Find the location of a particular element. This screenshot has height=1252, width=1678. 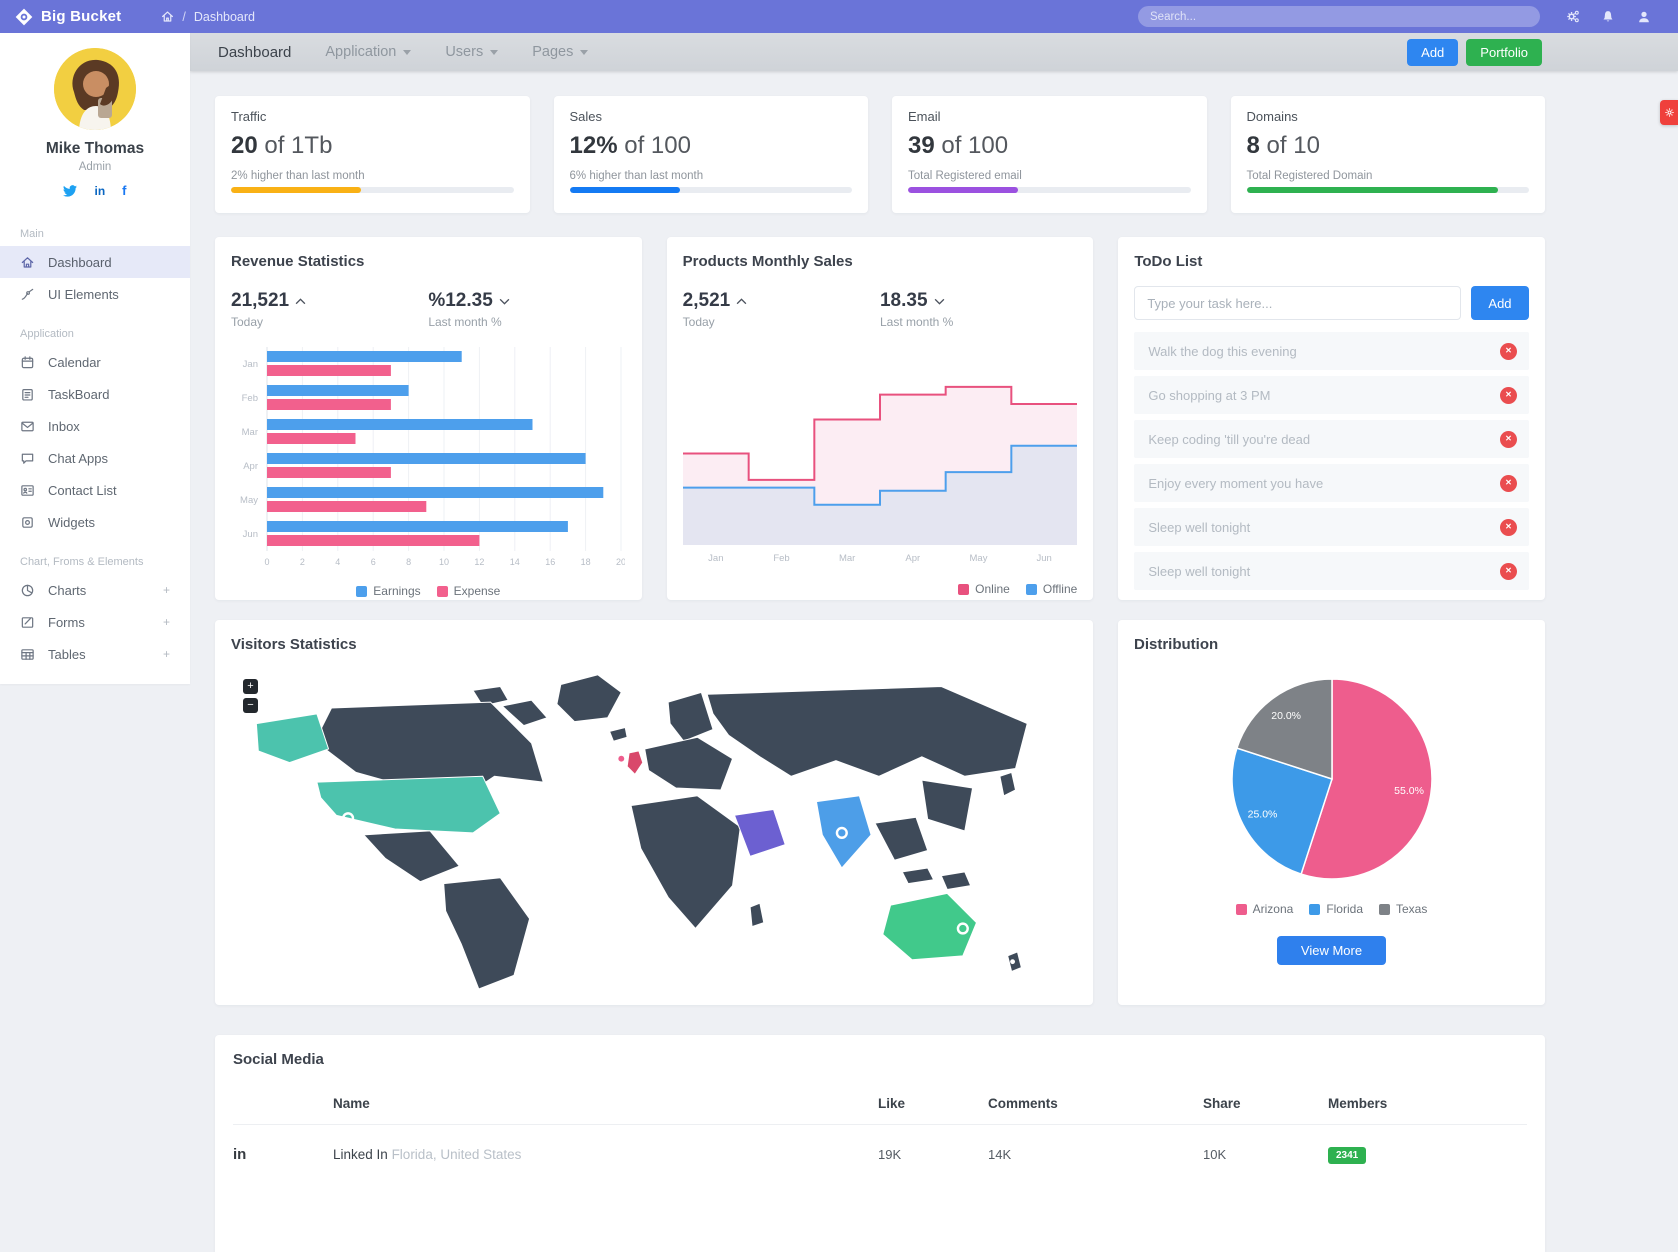

twitter-icon is located at coordinates (70, 190).